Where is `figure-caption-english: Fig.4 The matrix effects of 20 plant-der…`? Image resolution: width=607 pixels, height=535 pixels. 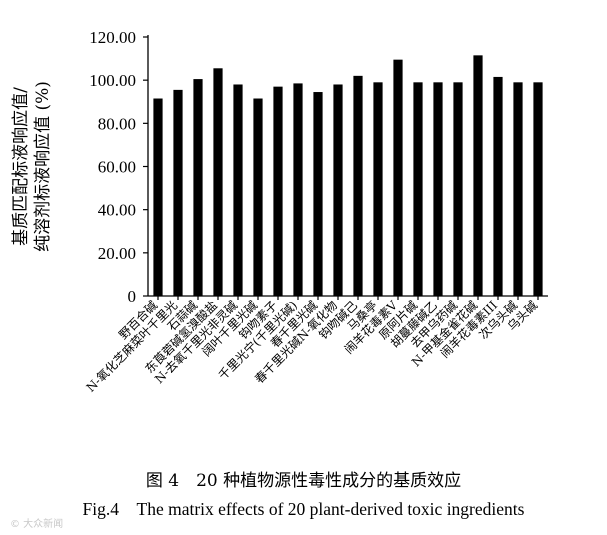 figure-caption-english: Fig.4 The matrix effects of 20 plant-der… is located at coordinates (303, 509).